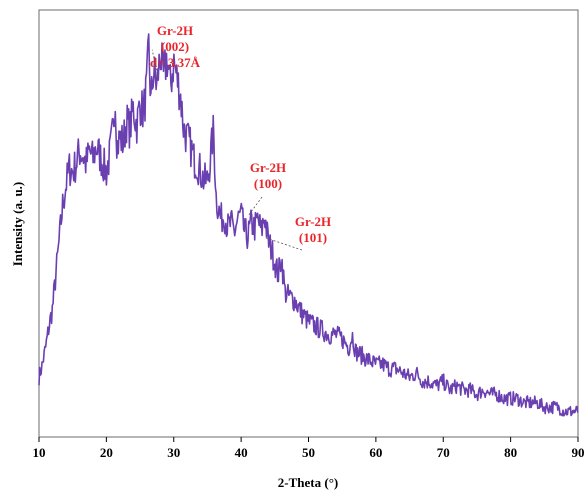 Image resolution: width=587 pixels, height=495 pixels. Describe the element at coordinates (106, 452) in the screenshot. I see `x-tick-label: 20` at that location.